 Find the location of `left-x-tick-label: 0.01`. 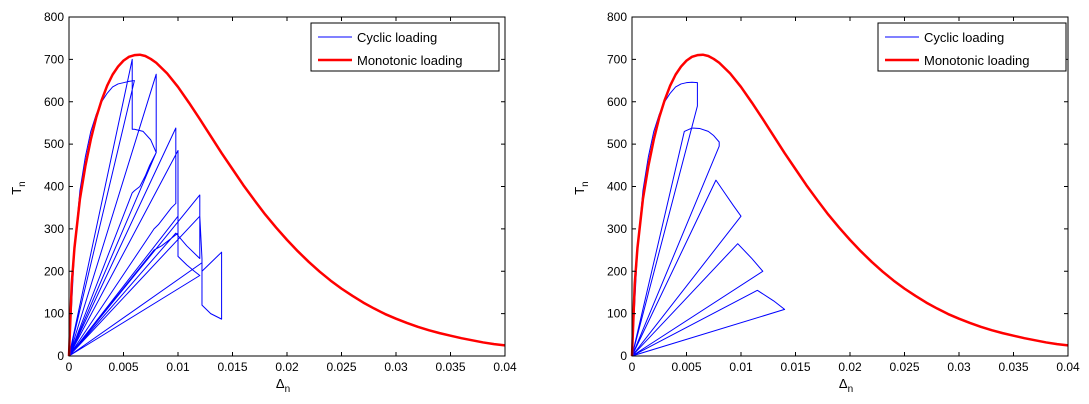

left-x-tick-label: 0.01 is located at coordinates (178, 367).